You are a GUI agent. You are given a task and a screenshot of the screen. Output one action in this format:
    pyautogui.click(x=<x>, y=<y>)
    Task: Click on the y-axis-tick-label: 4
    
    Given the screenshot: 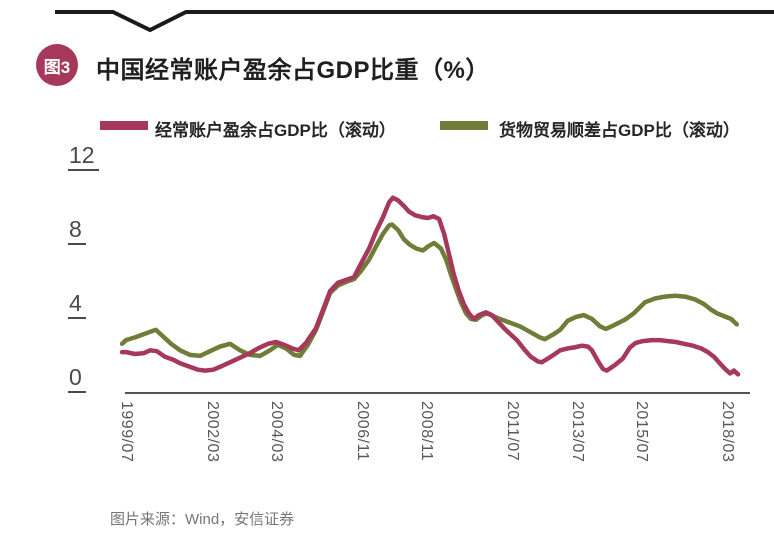 What is the action you would take?
    pyautogui.click(x=77, y=304)
    